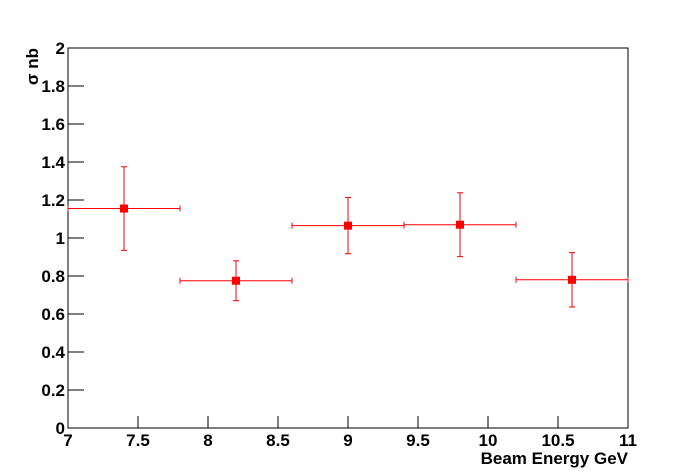 This screenshot has height=476, width=698. I want to click on x-tick-label: 10.5, so click(557, 440).